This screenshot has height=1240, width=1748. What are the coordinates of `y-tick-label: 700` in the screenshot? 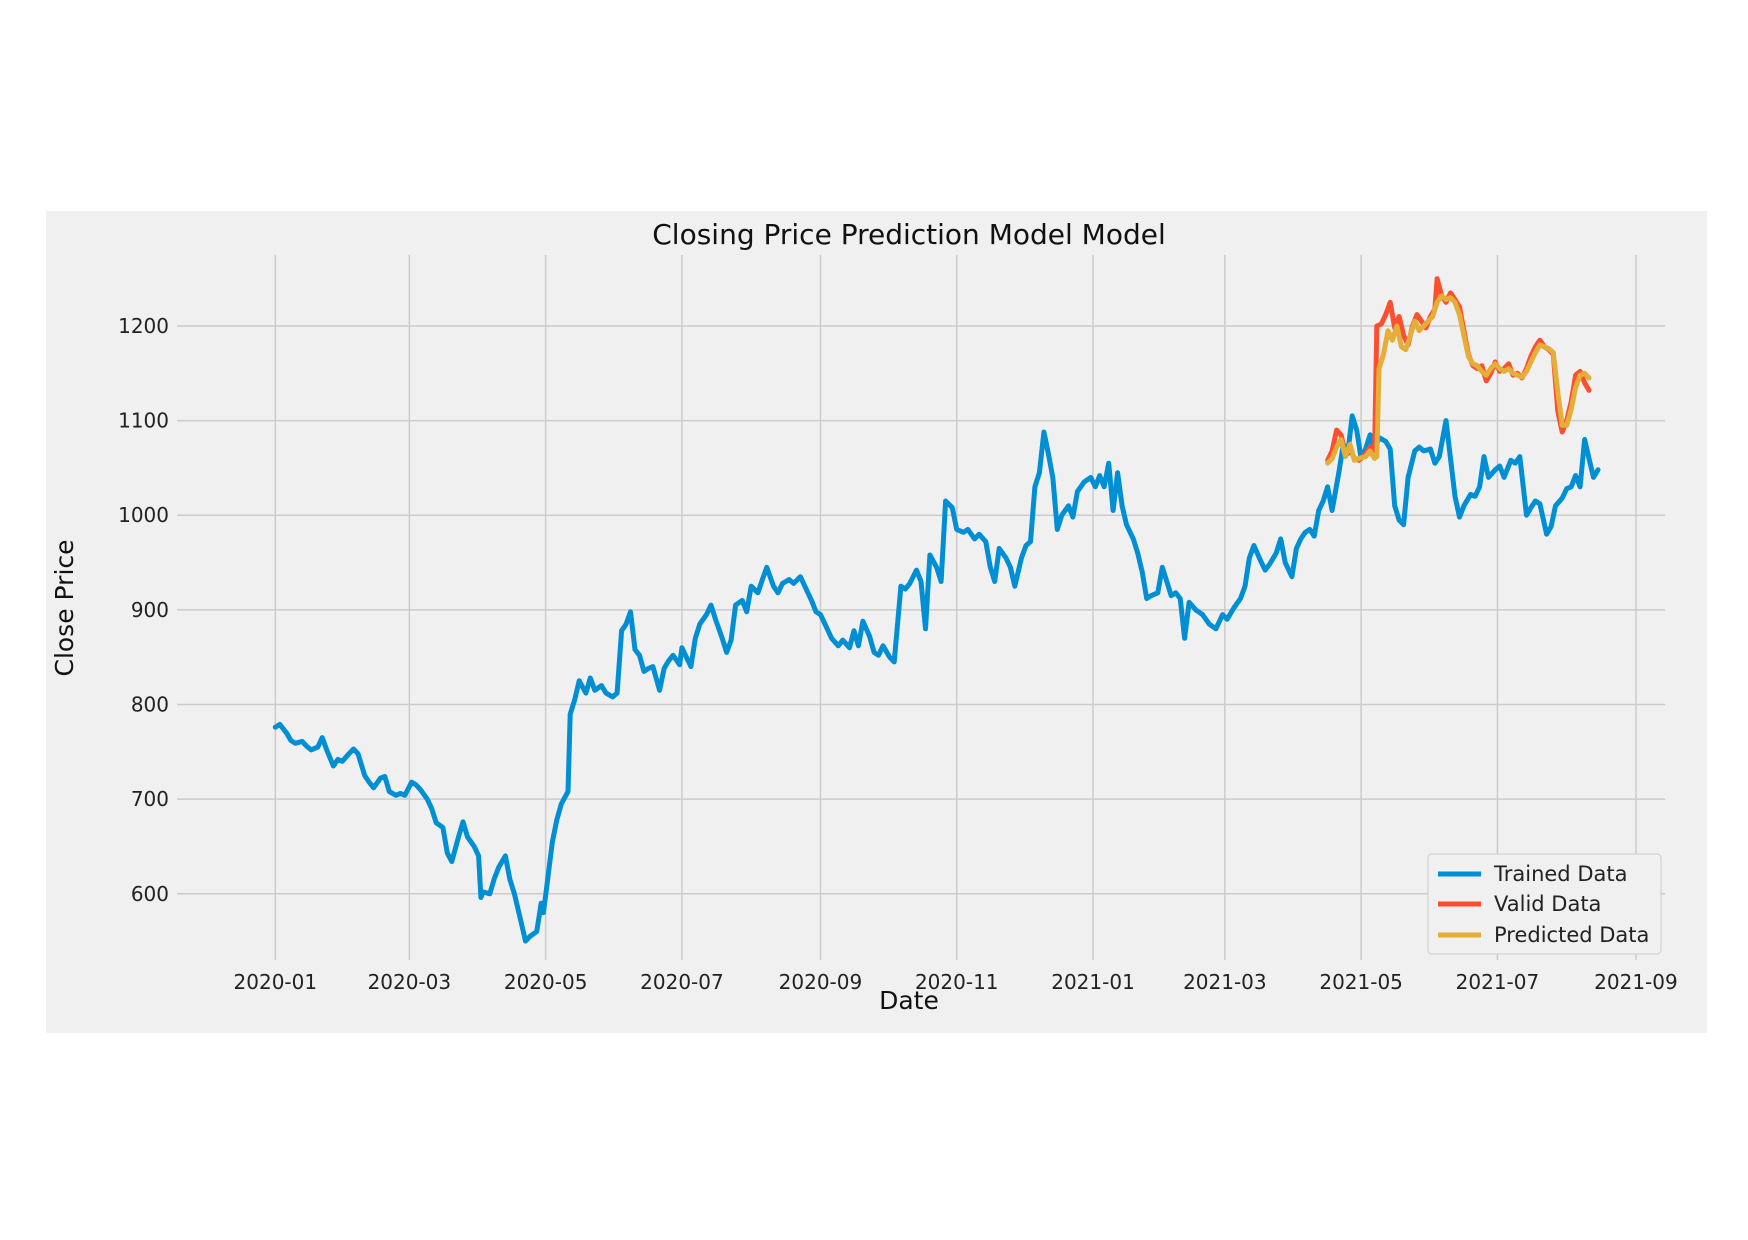 It's located at (150, 799).